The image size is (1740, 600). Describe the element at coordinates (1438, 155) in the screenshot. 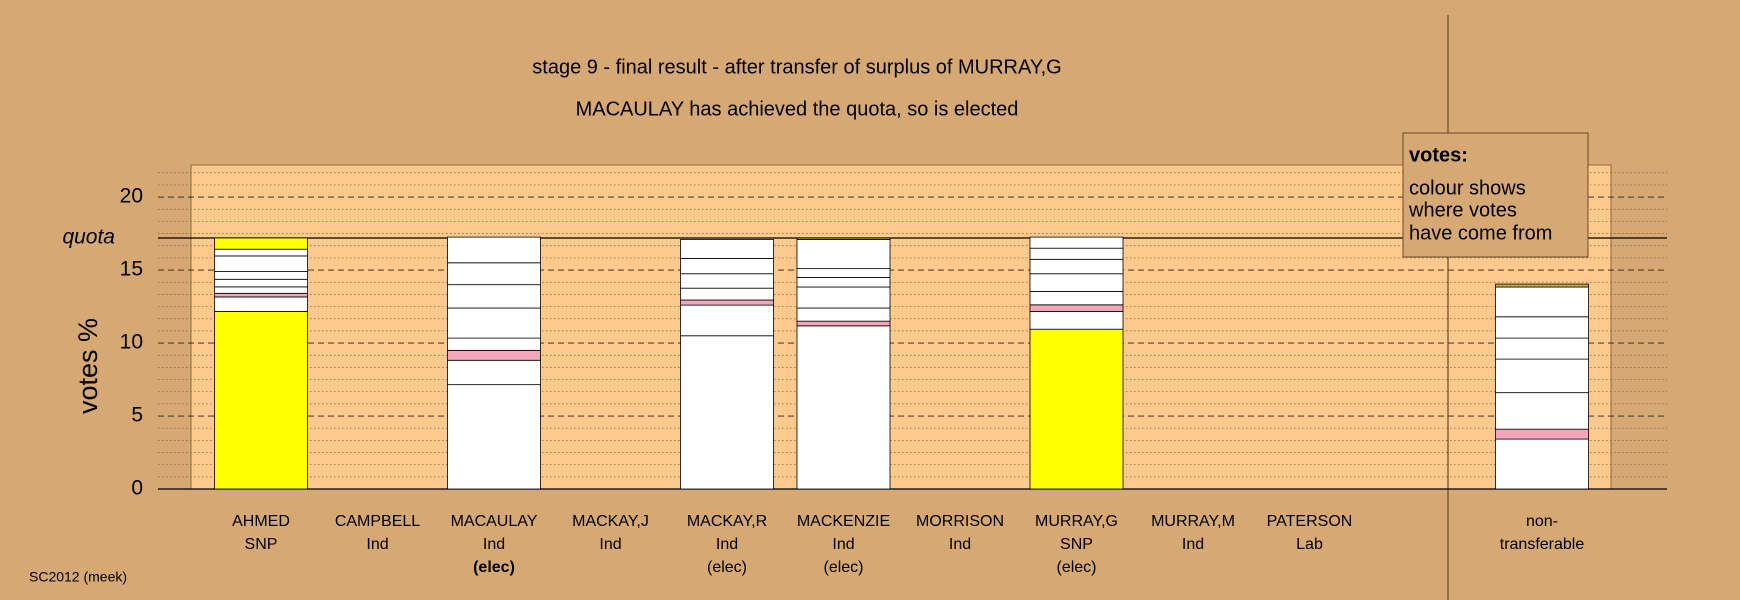

I see `legend-title: votes:` at that location.